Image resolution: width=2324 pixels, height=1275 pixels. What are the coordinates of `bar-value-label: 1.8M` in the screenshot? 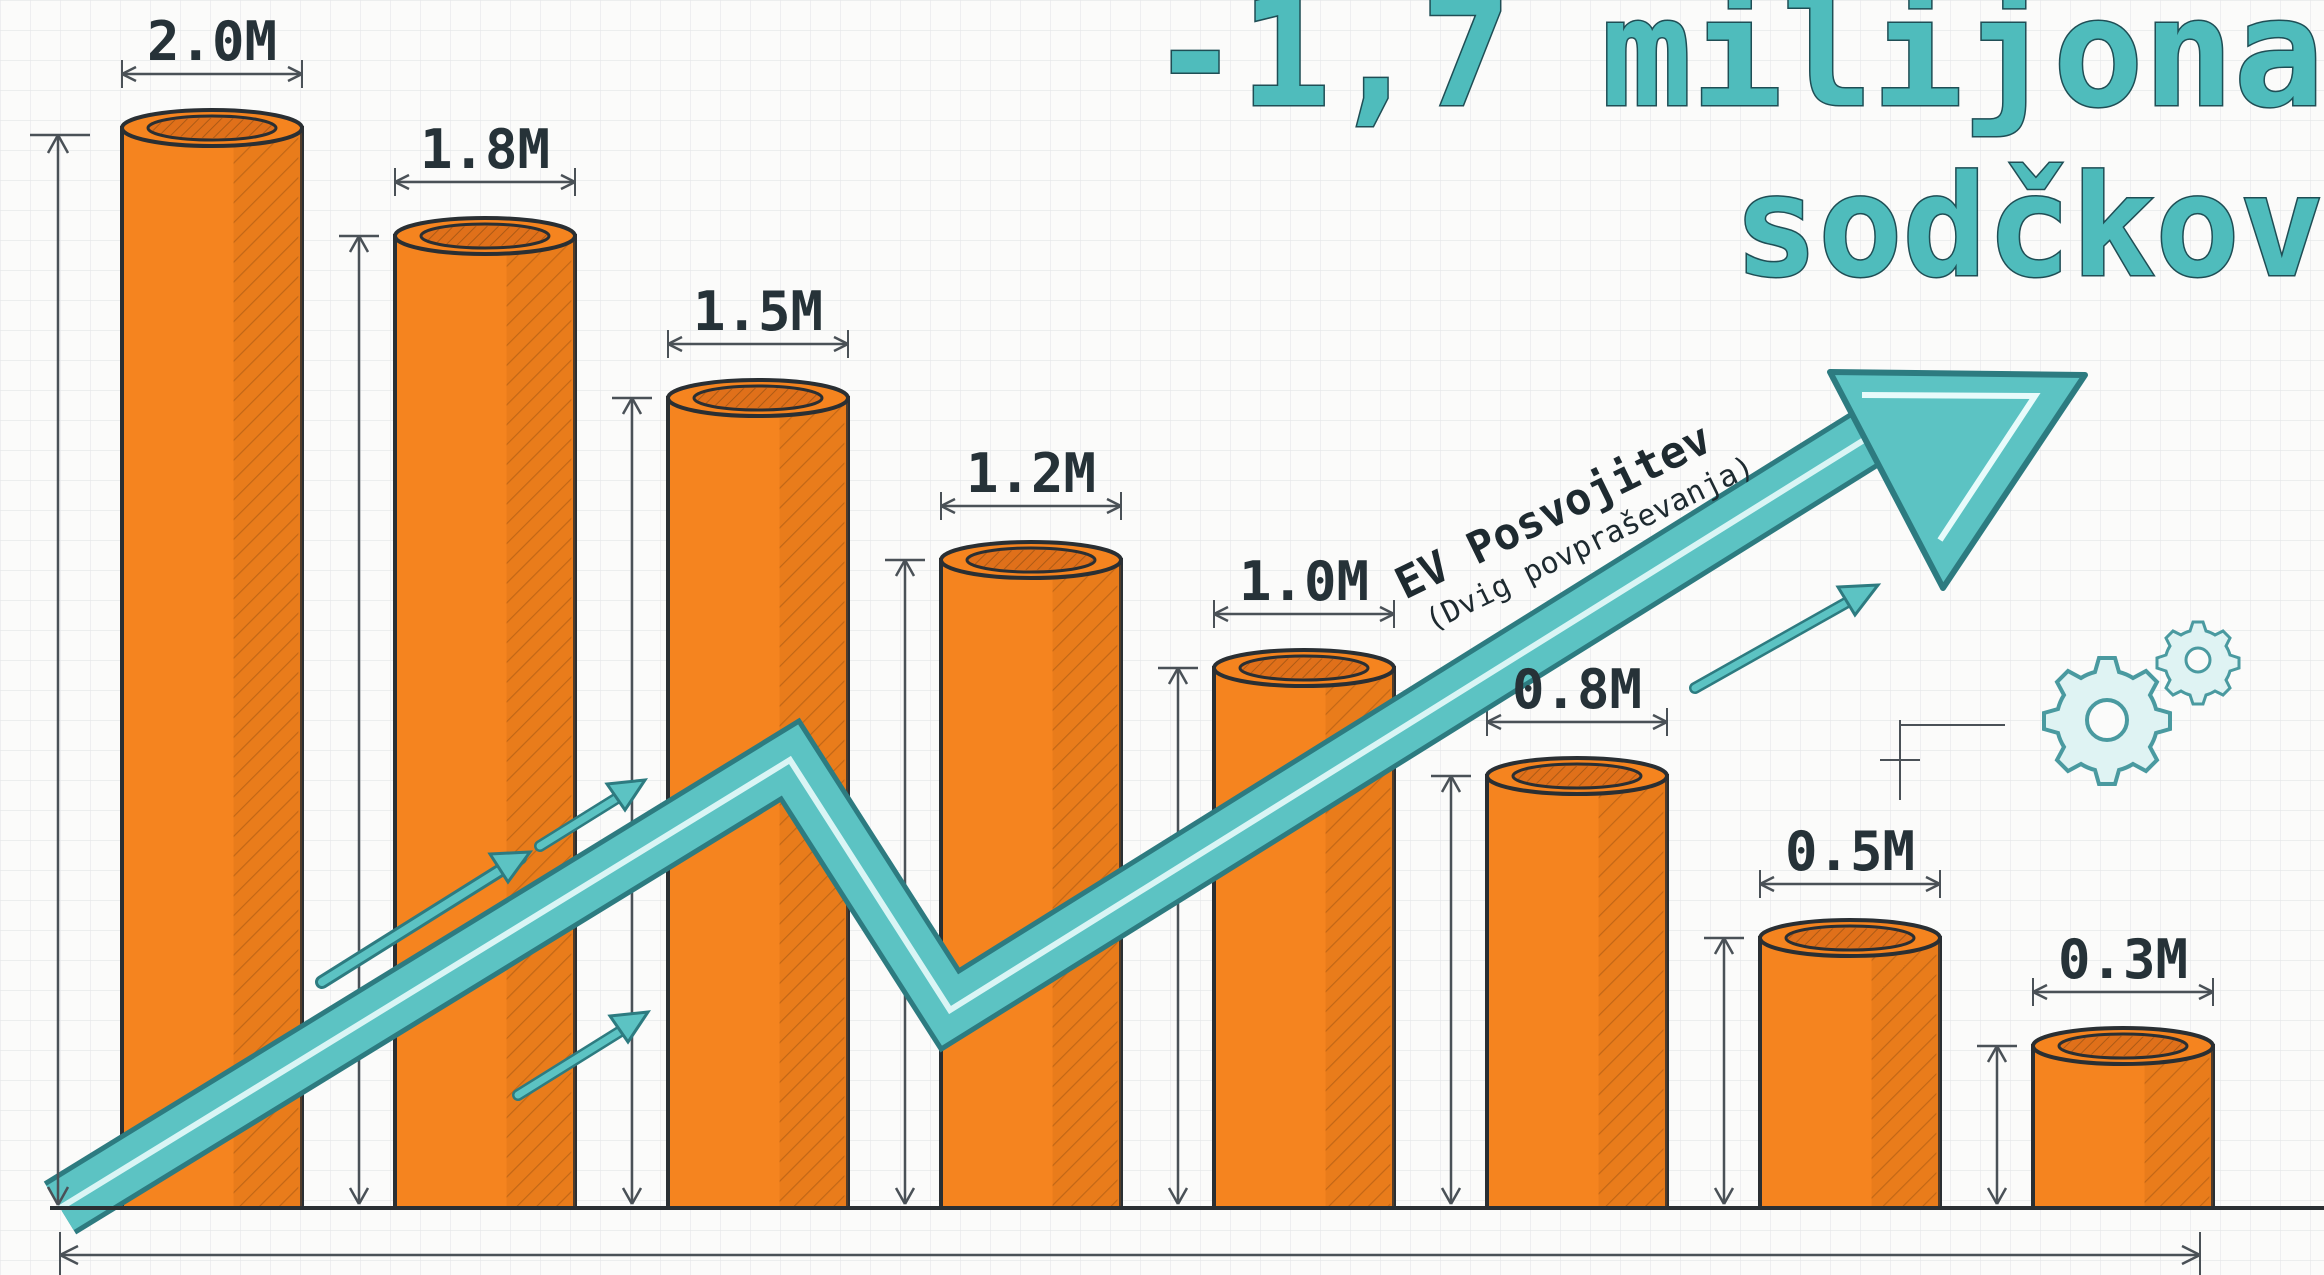 It's located at (485, 149).